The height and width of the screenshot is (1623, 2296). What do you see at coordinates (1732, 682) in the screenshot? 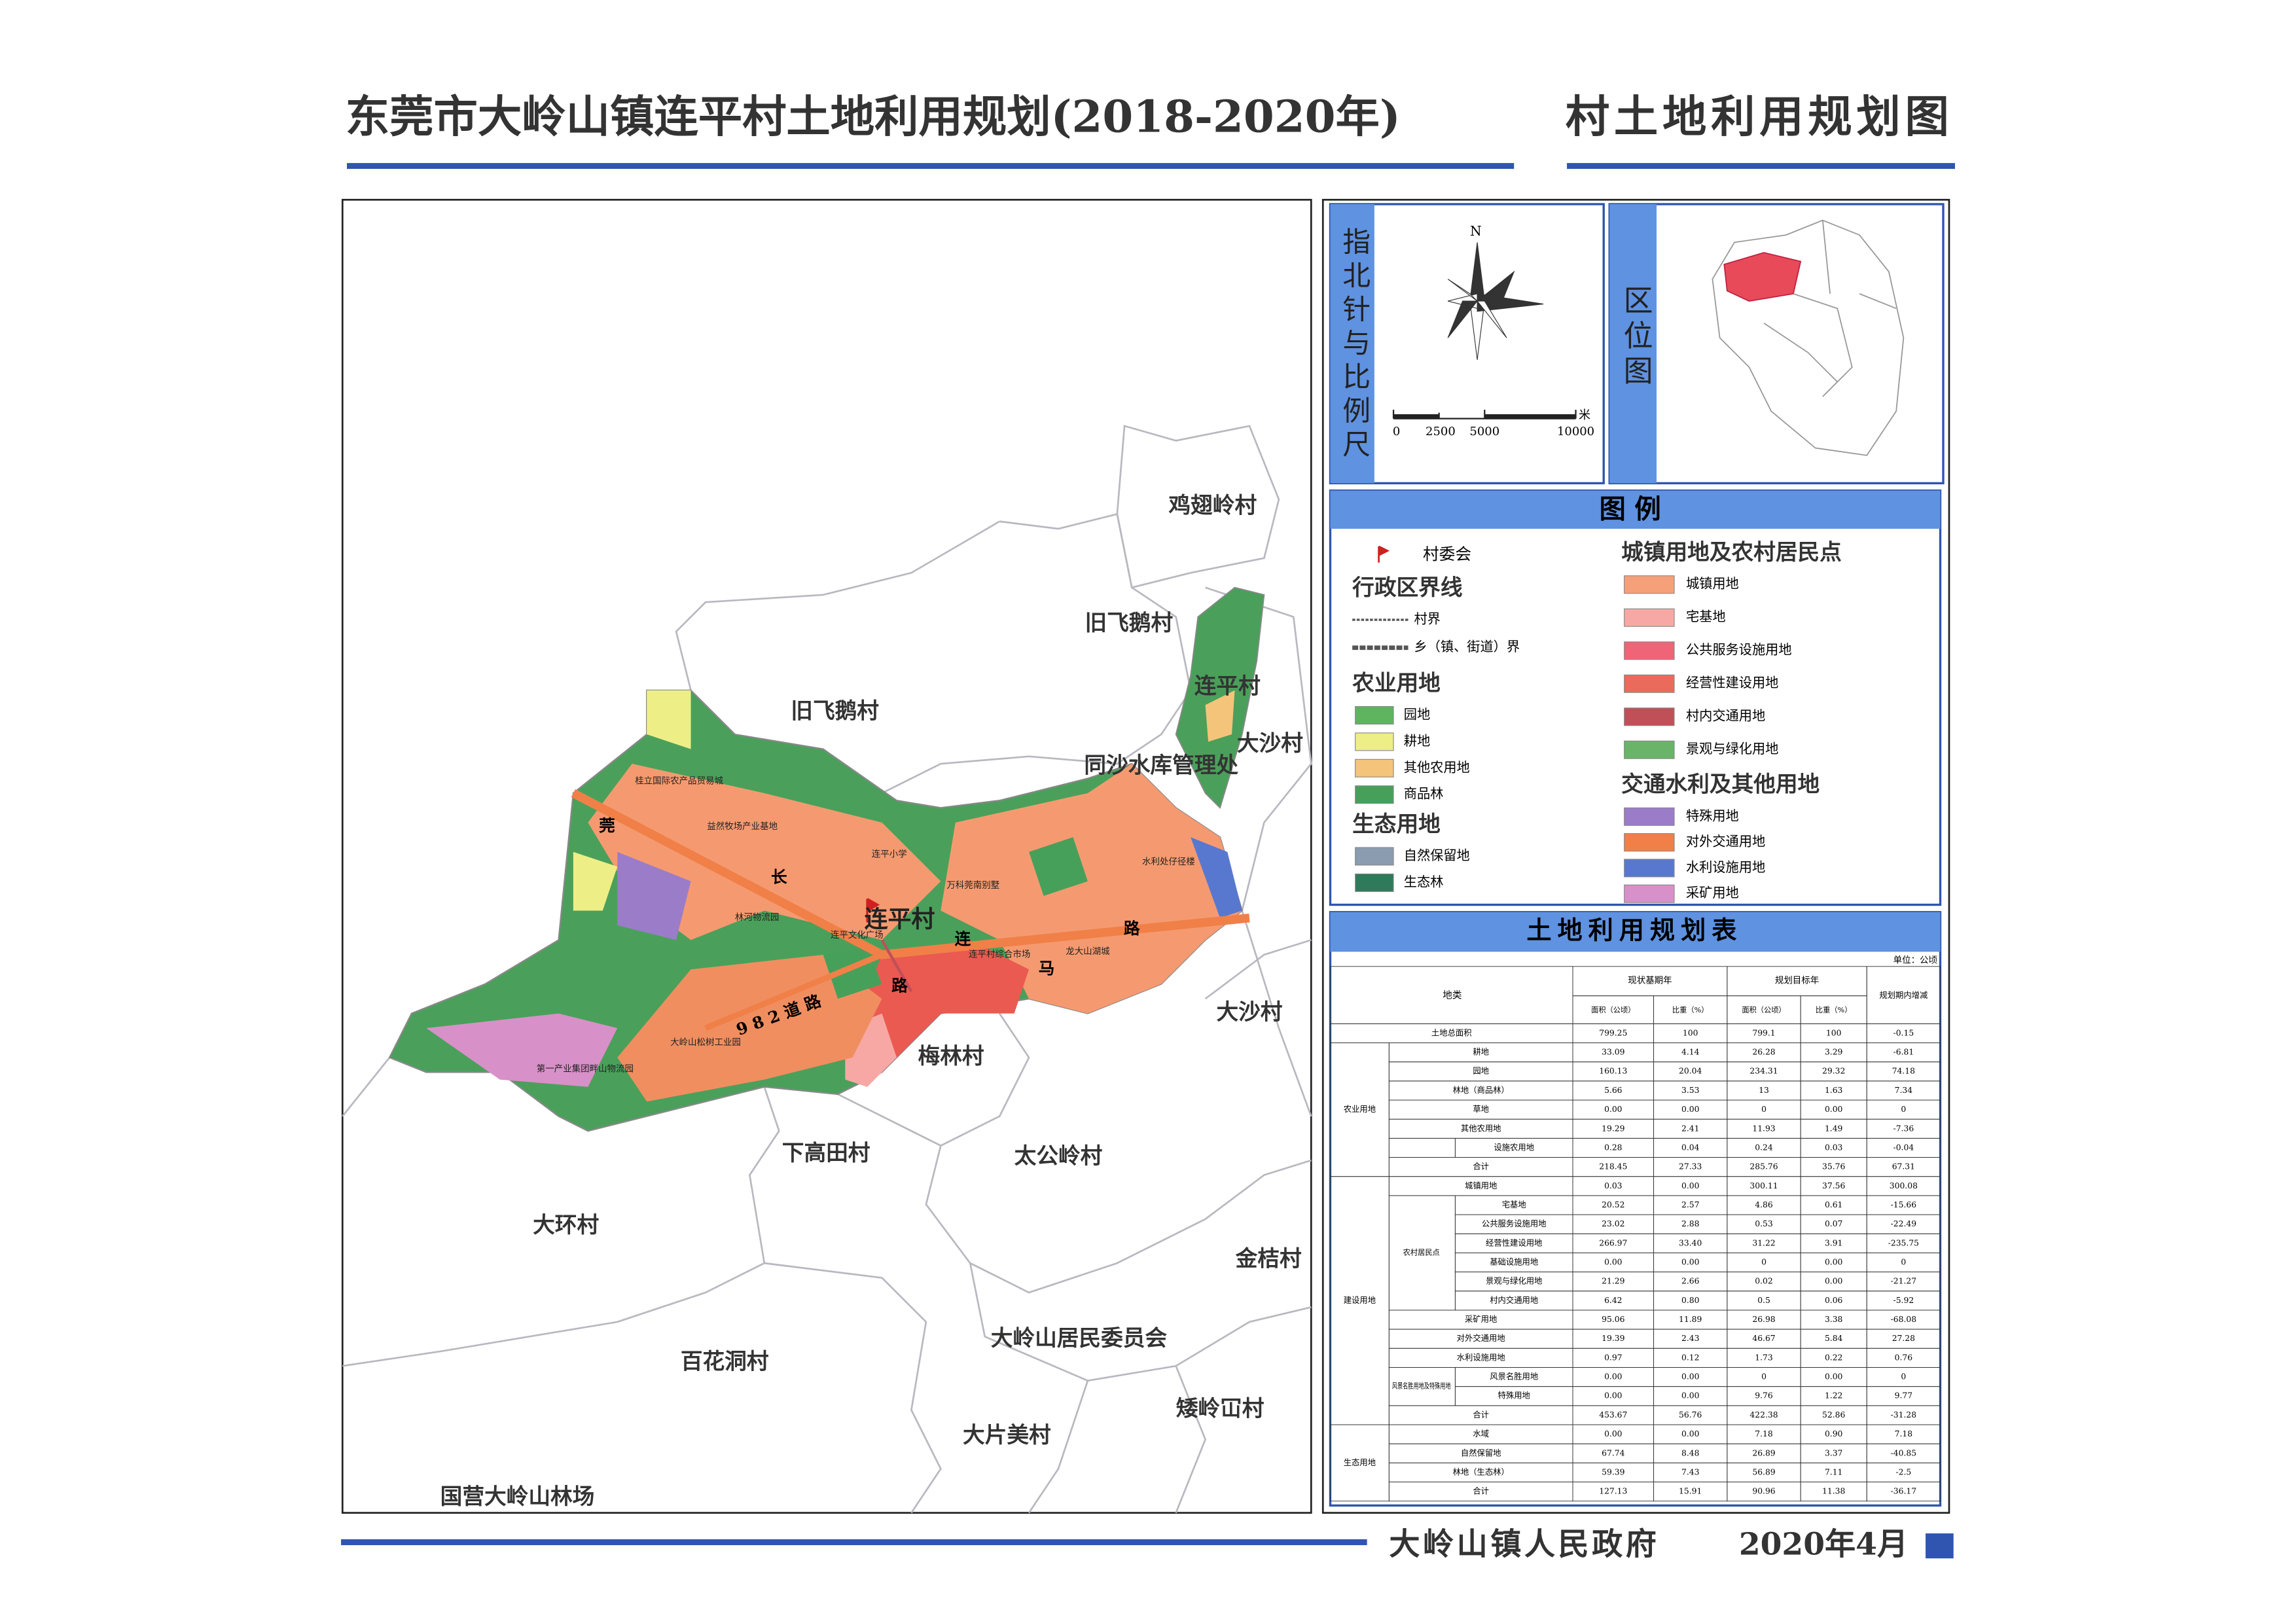
I see `legend-label: 经营性建设用地` at bounding box center [1732, 682].